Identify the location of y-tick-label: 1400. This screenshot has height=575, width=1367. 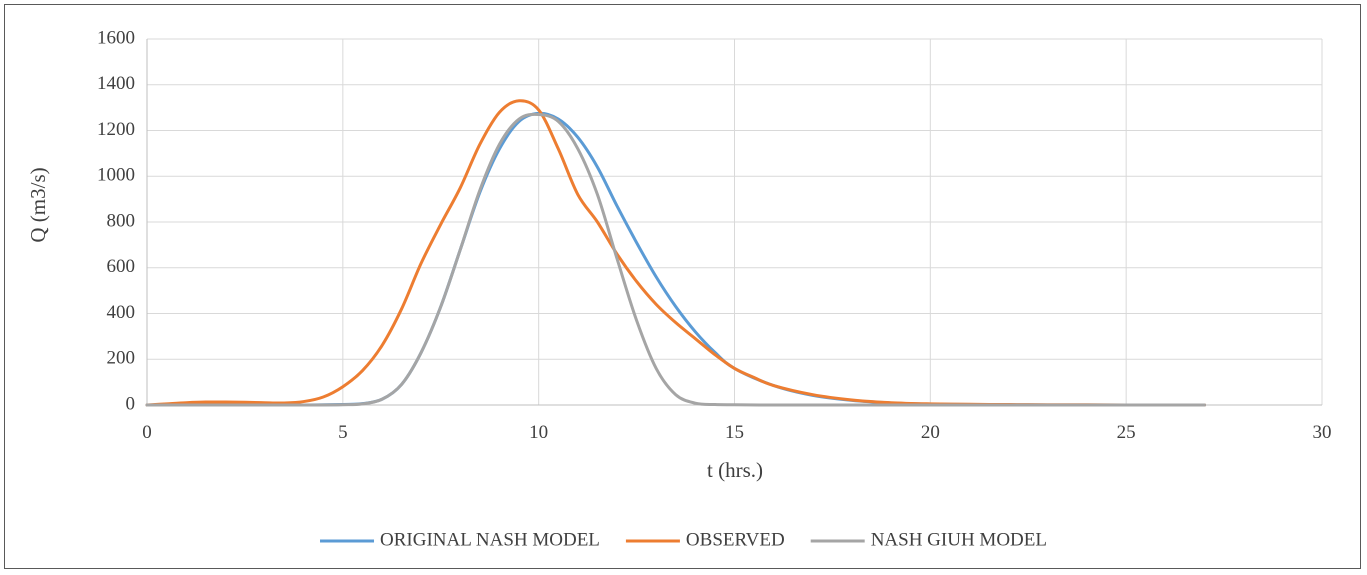
(116, 83).